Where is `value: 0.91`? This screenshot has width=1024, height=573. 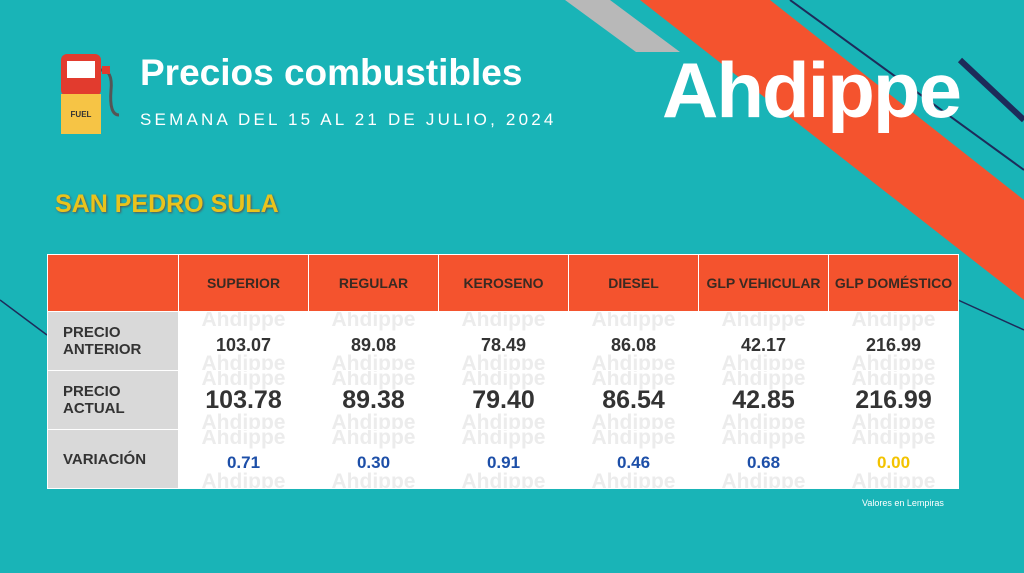 value: 0.91 is located at coordinates (503, 462).